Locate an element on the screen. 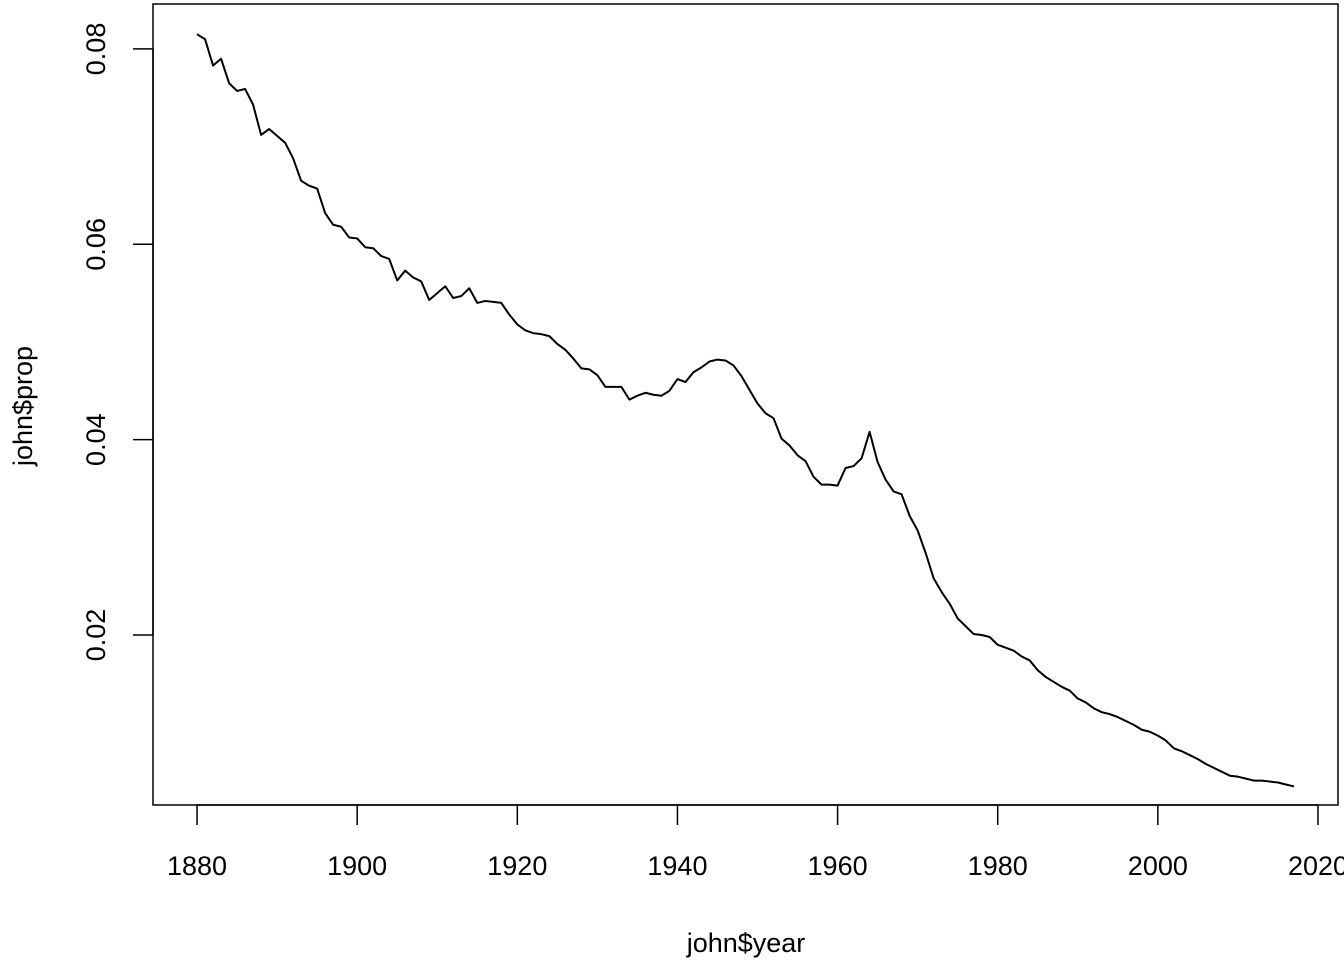 The image size is (1344, 960). x-tick-label: 1960 is located at coordinates (838, 866).